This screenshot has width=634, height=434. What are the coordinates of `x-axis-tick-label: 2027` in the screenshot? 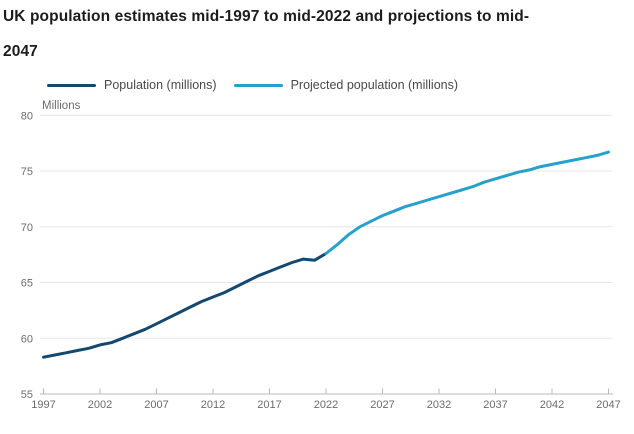 It's located at (382, 405).